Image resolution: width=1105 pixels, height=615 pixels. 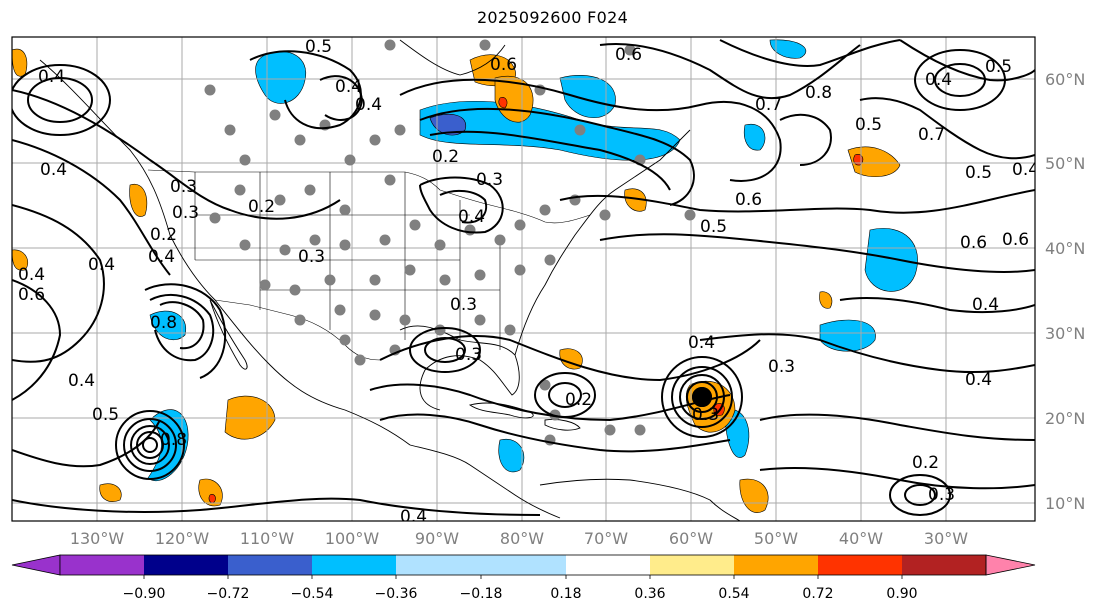 What do you see at coordinates (352, 538) in the screenshot?
I see `lon-label-100w: 100°W` at bounding box center [352, 538].